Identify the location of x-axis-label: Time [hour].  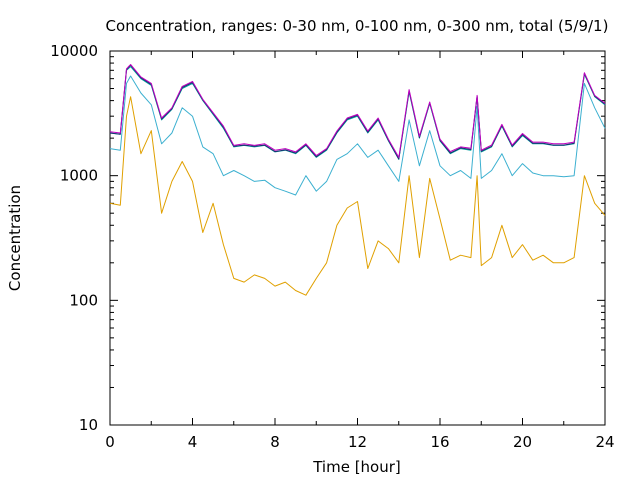
(356, 467).